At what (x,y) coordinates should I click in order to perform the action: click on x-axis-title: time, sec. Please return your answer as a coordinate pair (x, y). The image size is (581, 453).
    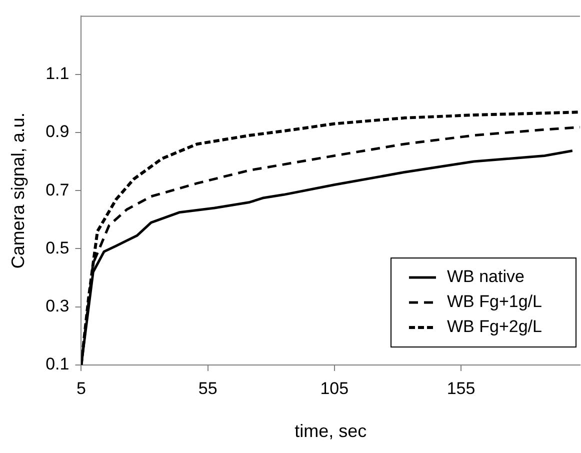
    Looking at the image, I should click on (330, 431).